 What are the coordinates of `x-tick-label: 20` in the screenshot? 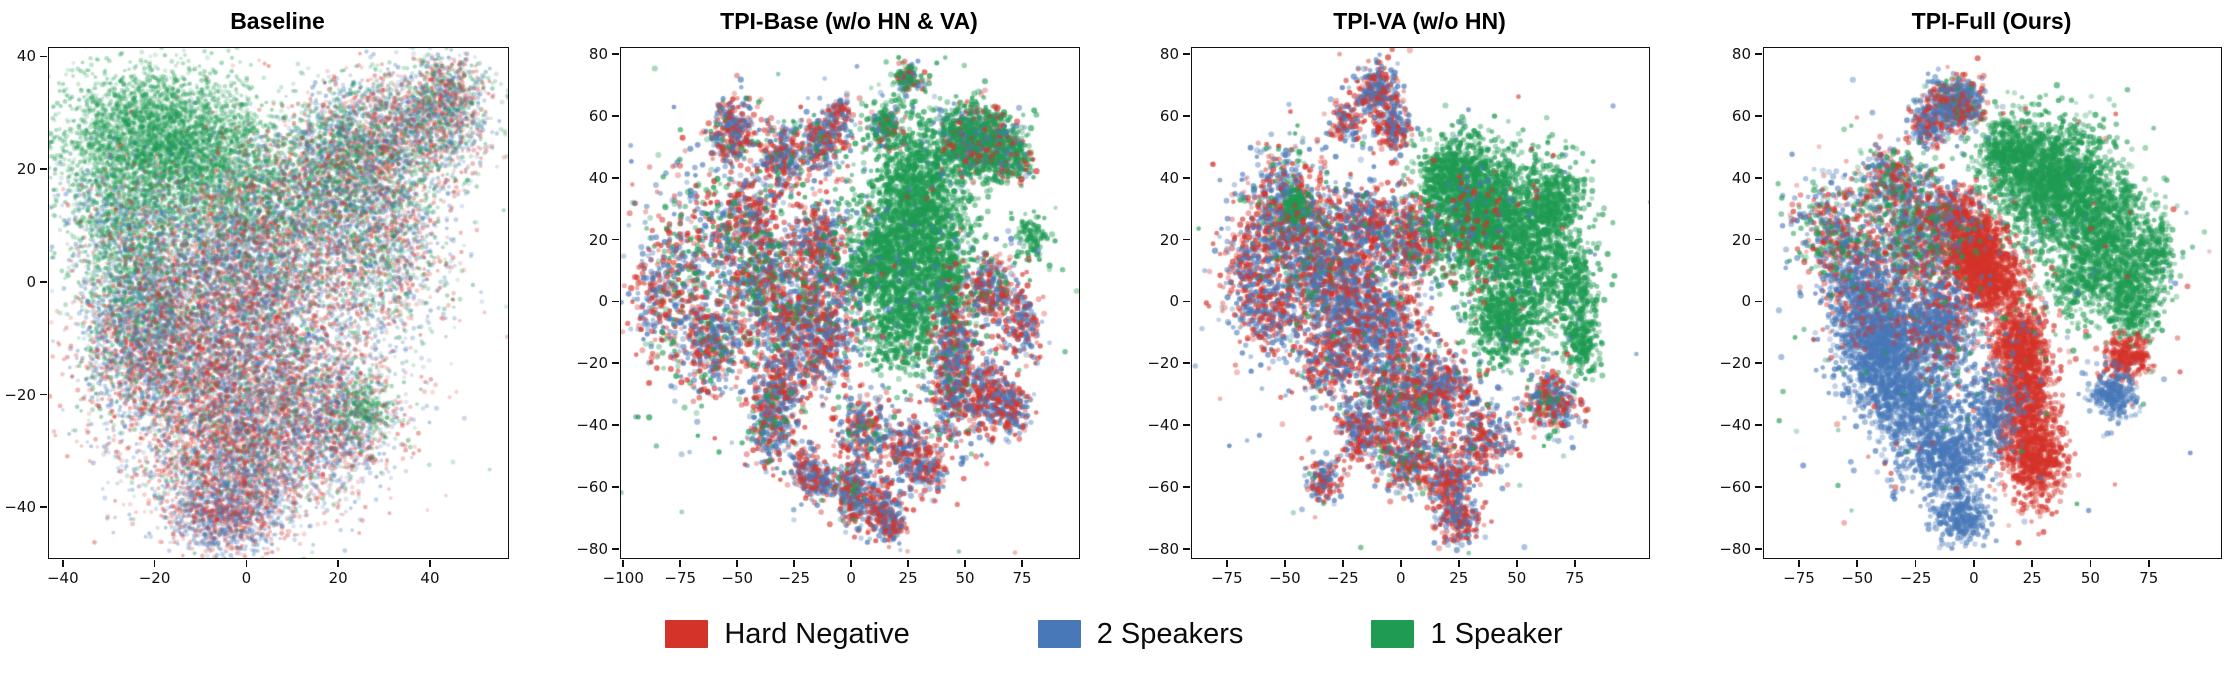 It's located at (338, 578).